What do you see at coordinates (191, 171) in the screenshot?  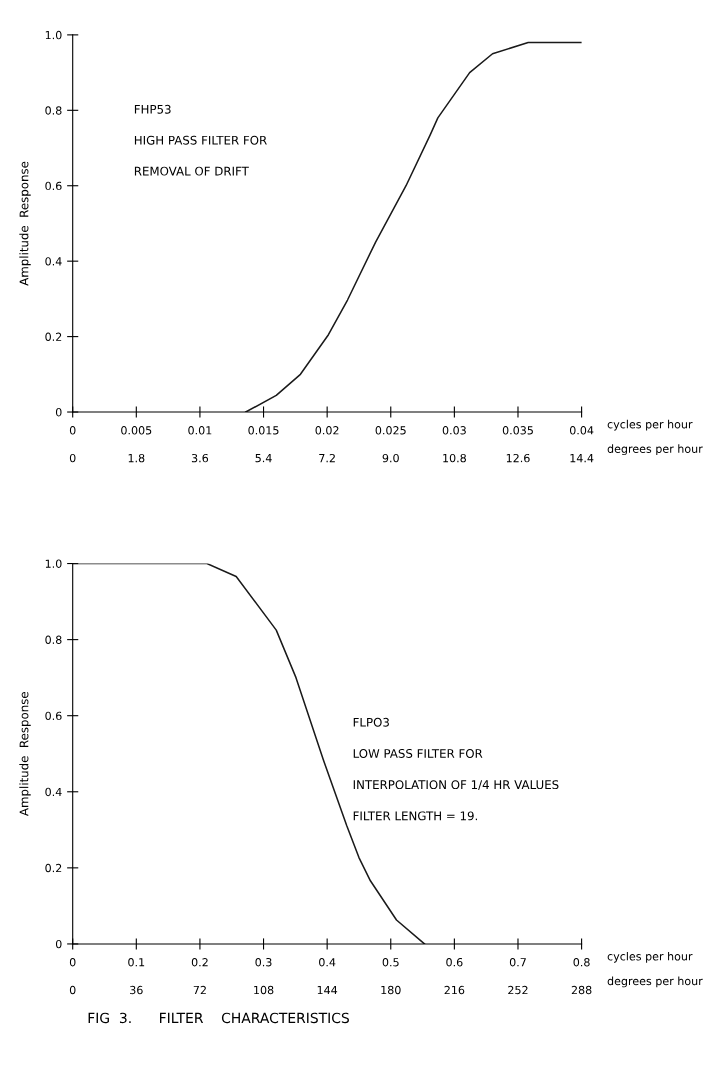 I see `annotation: REMOVAL OF DRIFT` at bounding box center [191, 171].